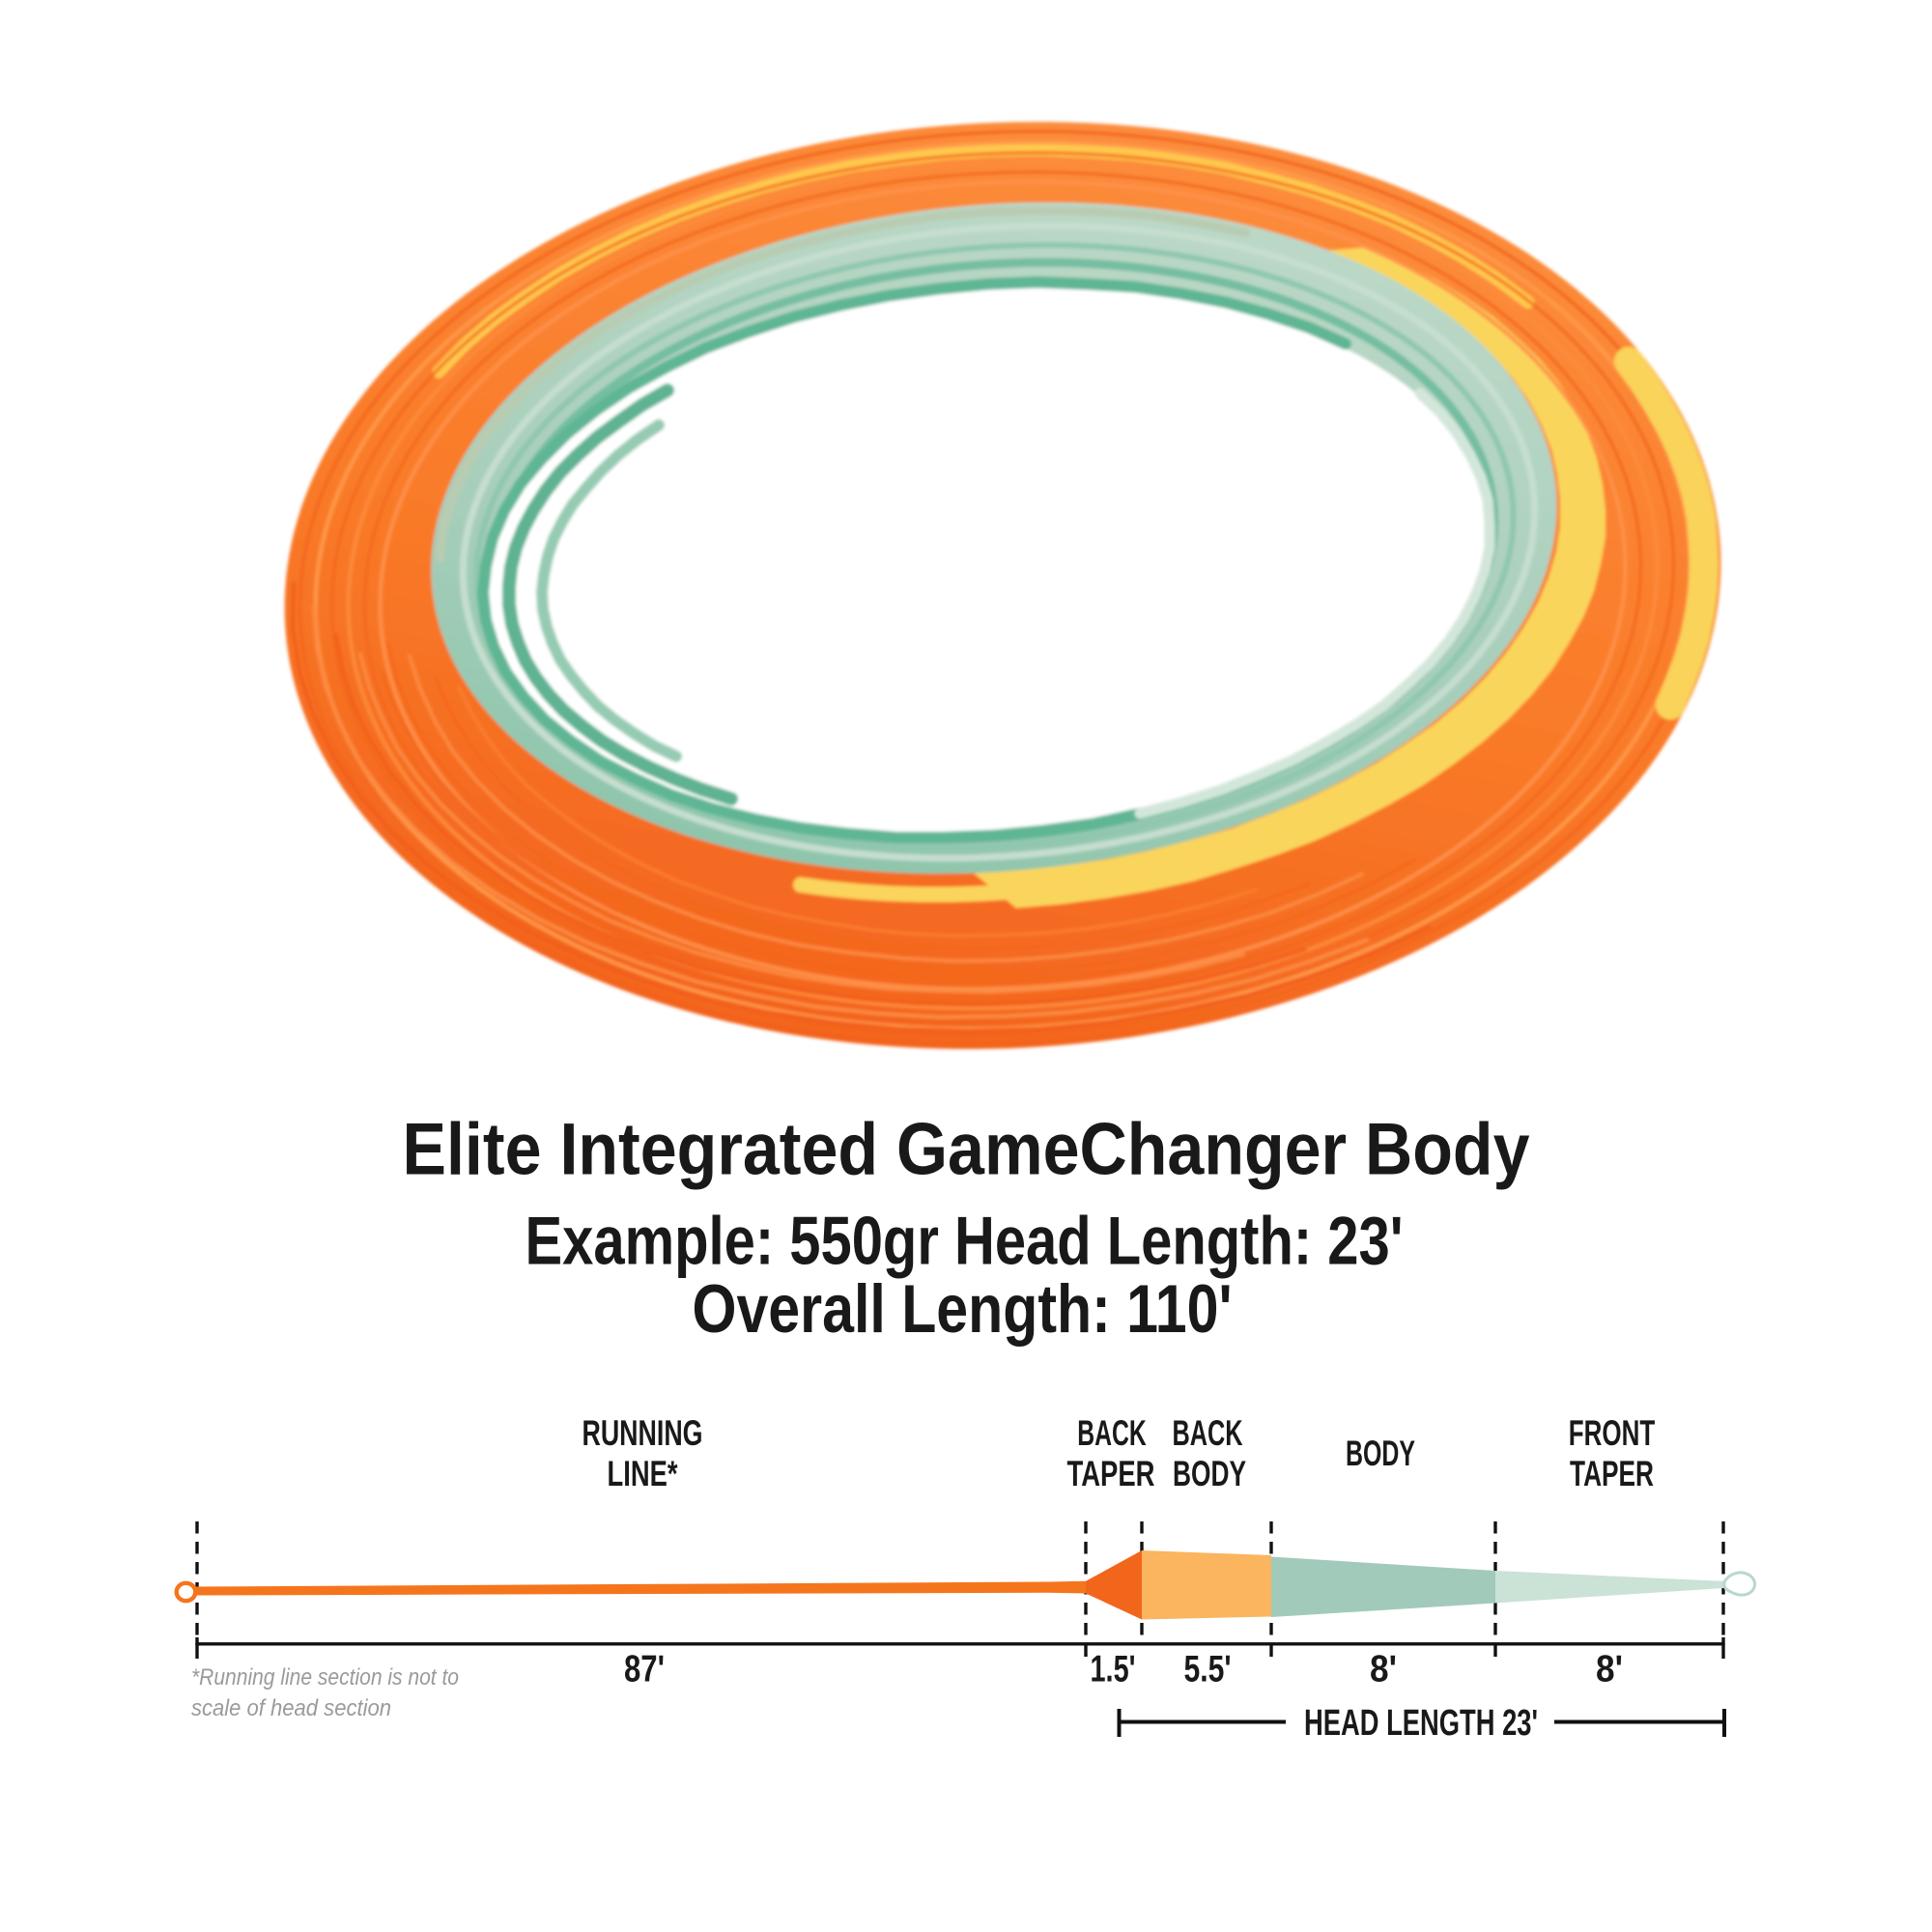  What do you see at coordinates (966, 1150) in the screenshot?
I see `svg-text:Elite Integrated GameChanger B: Elite Integrated GameChanger Body` at bounding box center [966, 1150].